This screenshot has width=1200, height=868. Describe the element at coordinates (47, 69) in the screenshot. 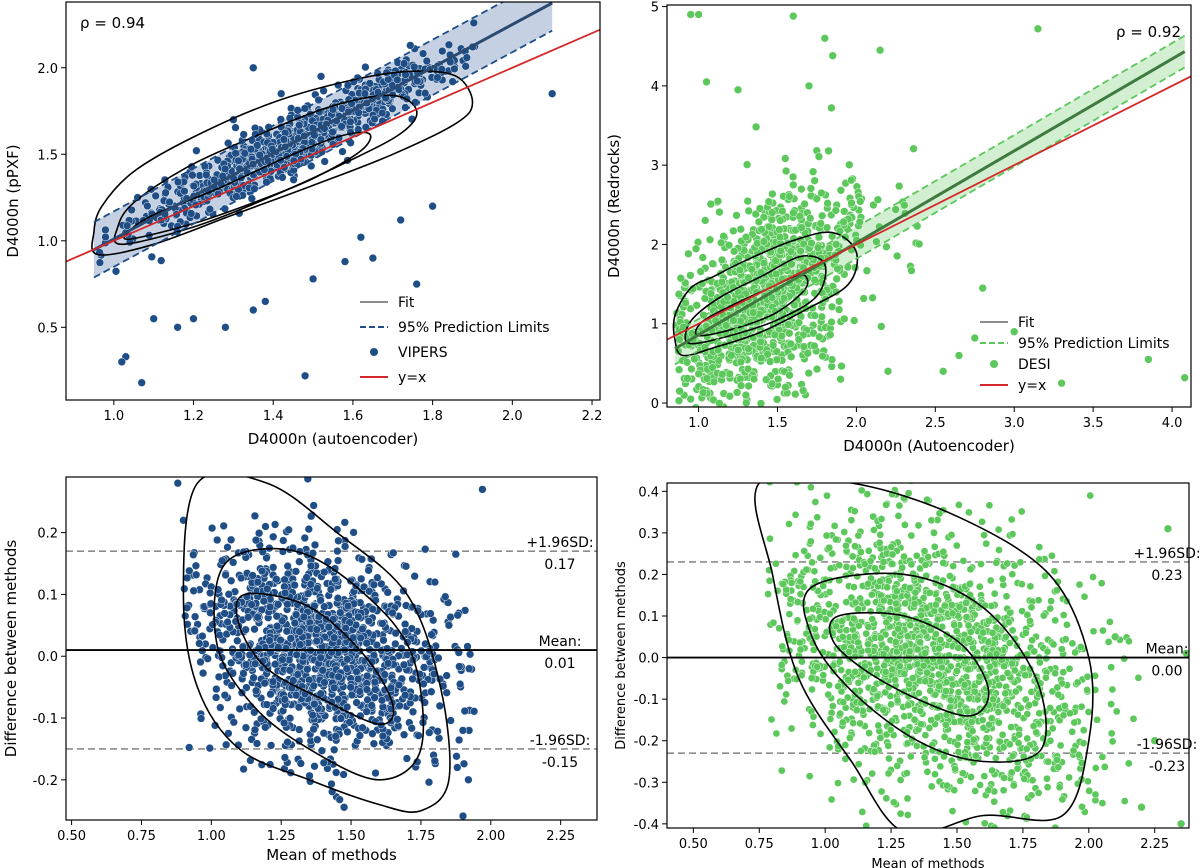

I see `y-tick-label: 2.0` at that location.